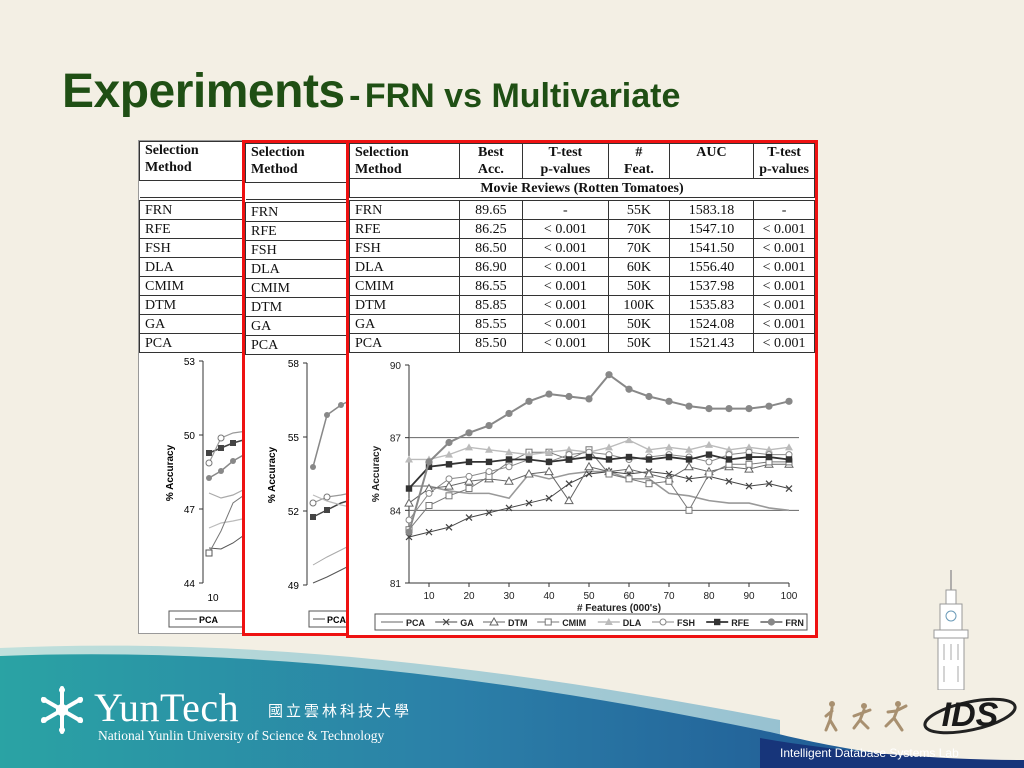 The image size is (1024, 768). Describe the element at coordinates (589, 596) in the screenshot. I see `x-tick-label: 50` at that location.